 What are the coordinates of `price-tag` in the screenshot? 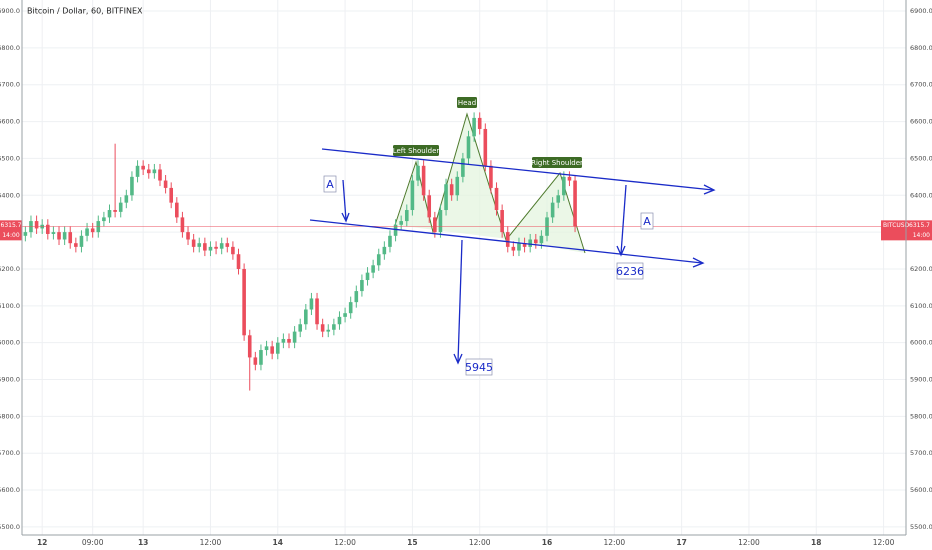 It's located at (11, 230).